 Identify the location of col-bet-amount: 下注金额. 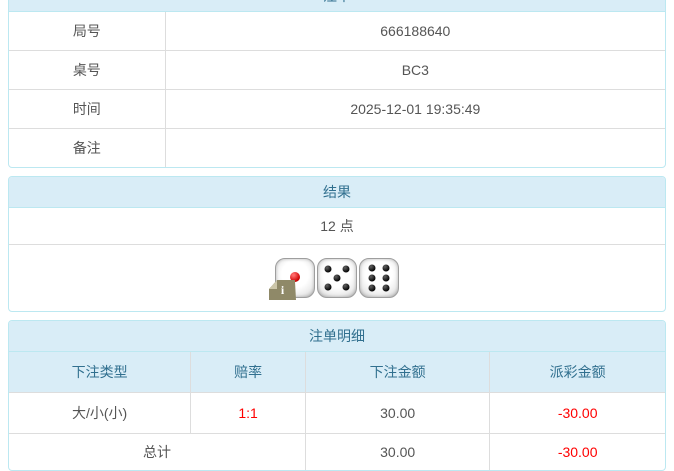
(397, 372).